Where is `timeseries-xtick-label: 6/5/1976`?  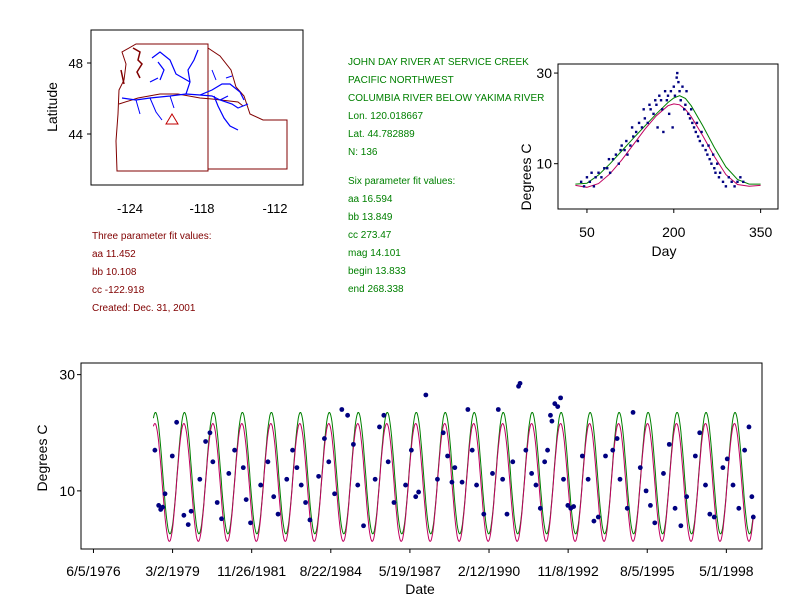 timeseries-xtick-label: 6/5/1976 is located at coordinates (93, 571).